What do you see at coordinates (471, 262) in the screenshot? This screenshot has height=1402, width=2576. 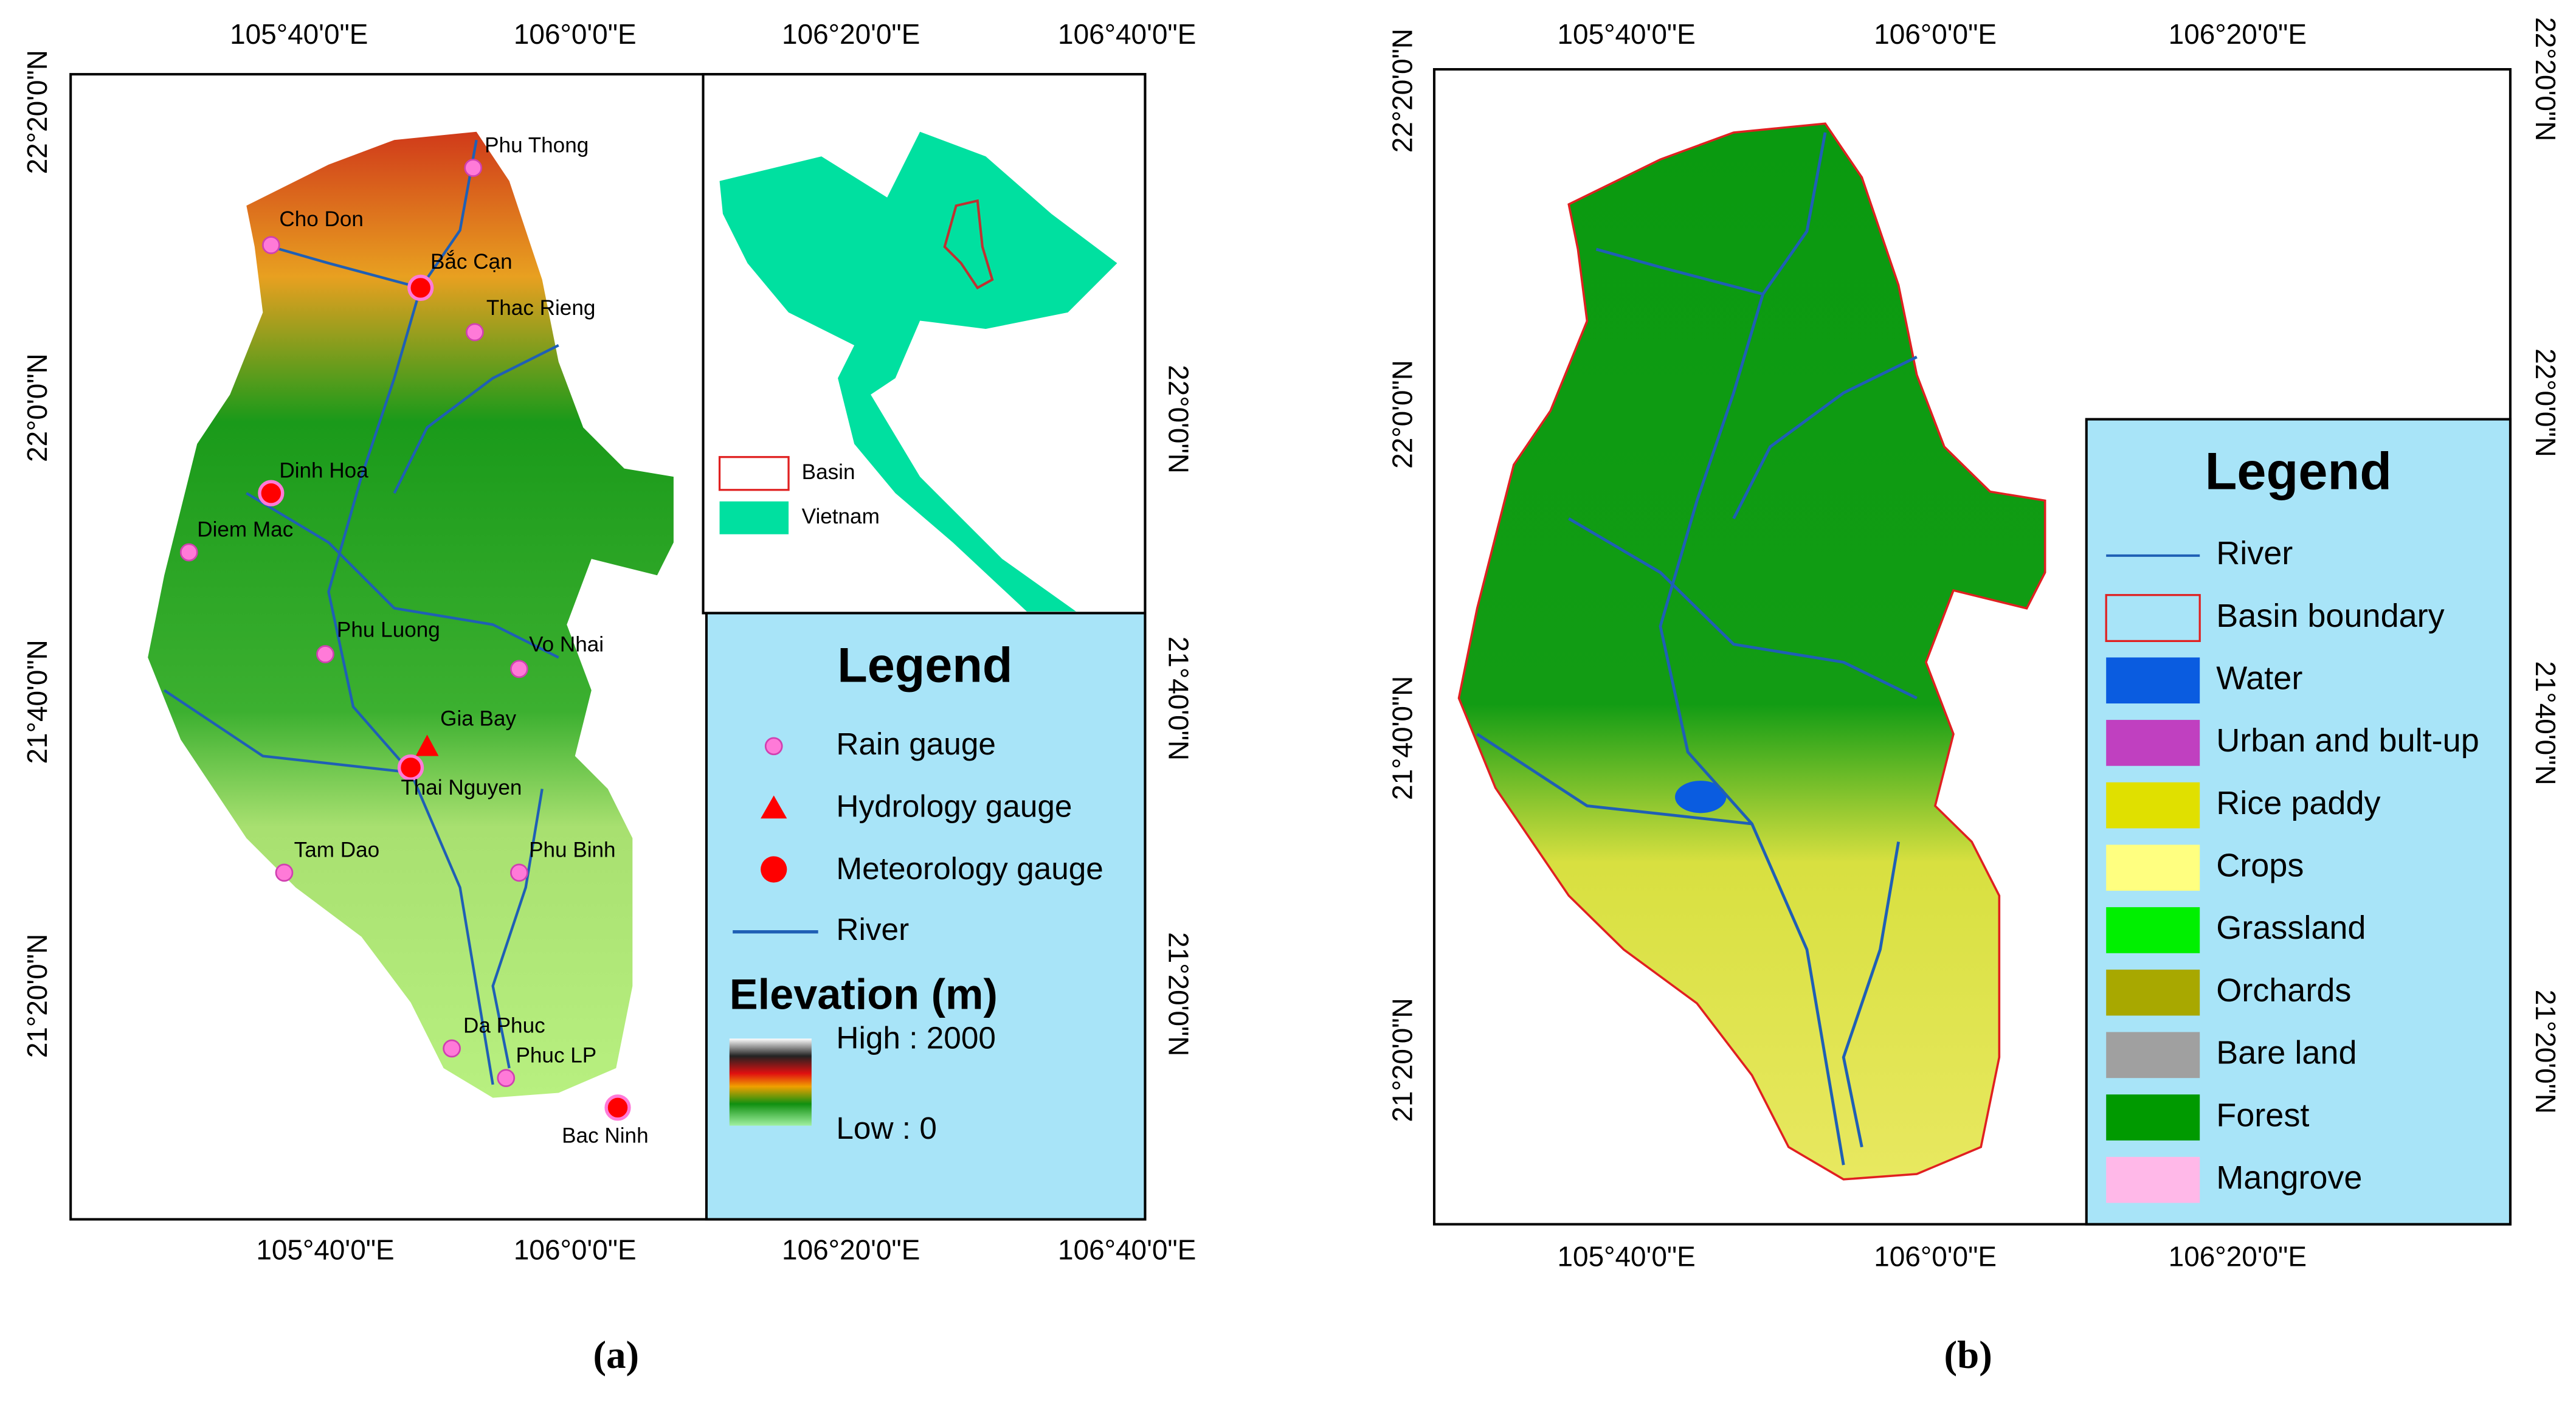 I see `gauge-label: Bắc Cạn` at bounding box center [471, 262].